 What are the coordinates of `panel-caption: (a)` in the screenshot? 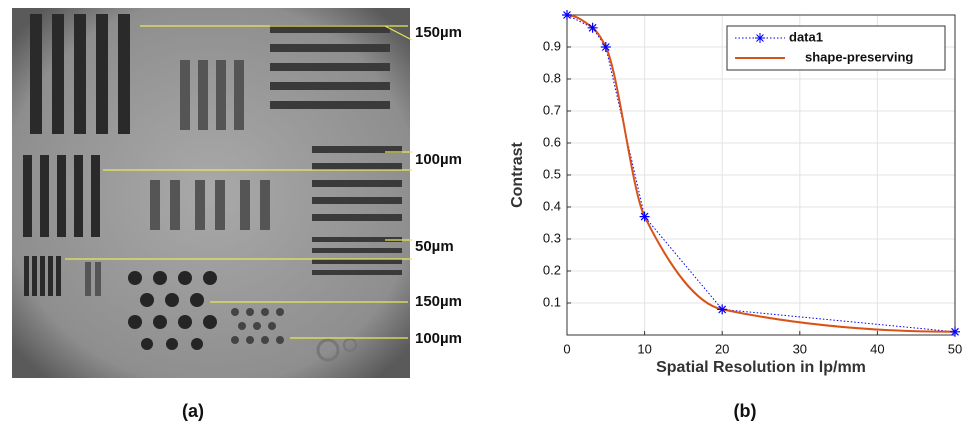 It's located at (193, 411).